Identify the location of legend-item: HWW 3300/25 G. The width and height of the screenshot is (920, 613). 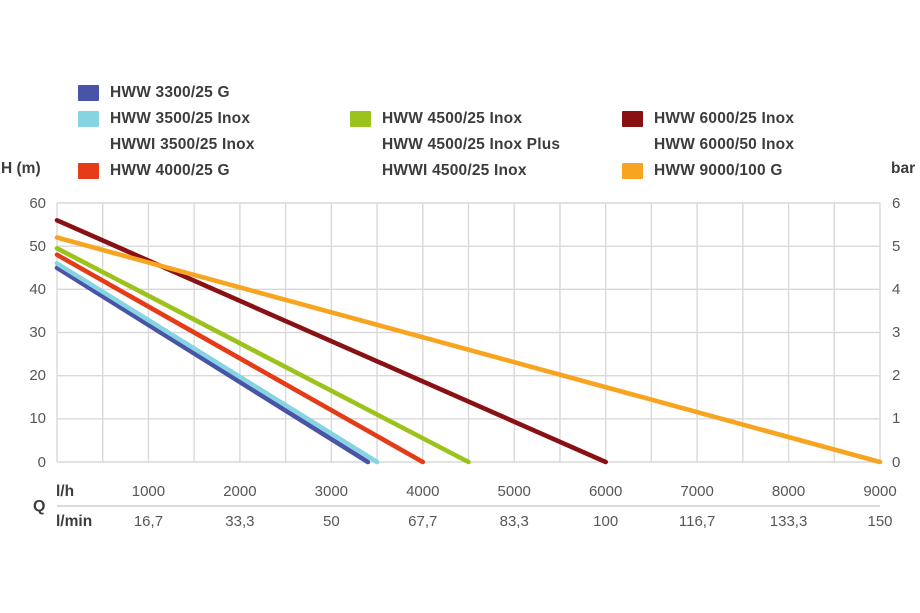
(166, 93).